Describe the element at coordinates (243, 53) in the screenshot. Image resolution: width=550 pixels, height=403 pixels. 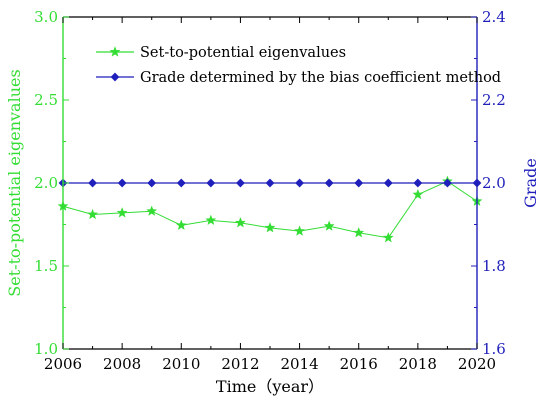
I see `legend-label-0: Set-to-potential eigenvalues` at that location.